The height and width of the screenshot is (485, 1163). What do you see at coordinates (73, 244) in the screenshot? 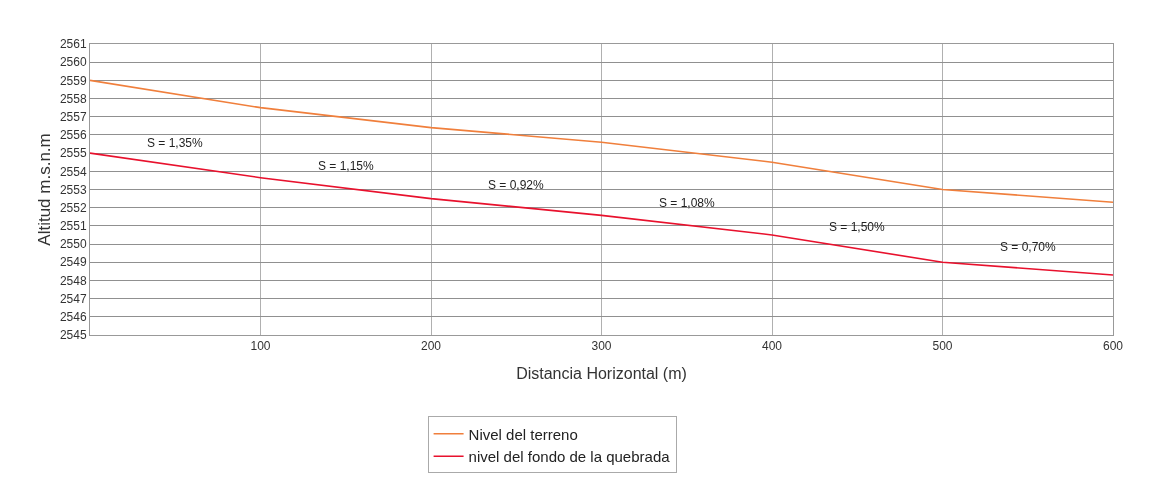
I see `y-tick-label: 2550` at bounding box center [73, 244].